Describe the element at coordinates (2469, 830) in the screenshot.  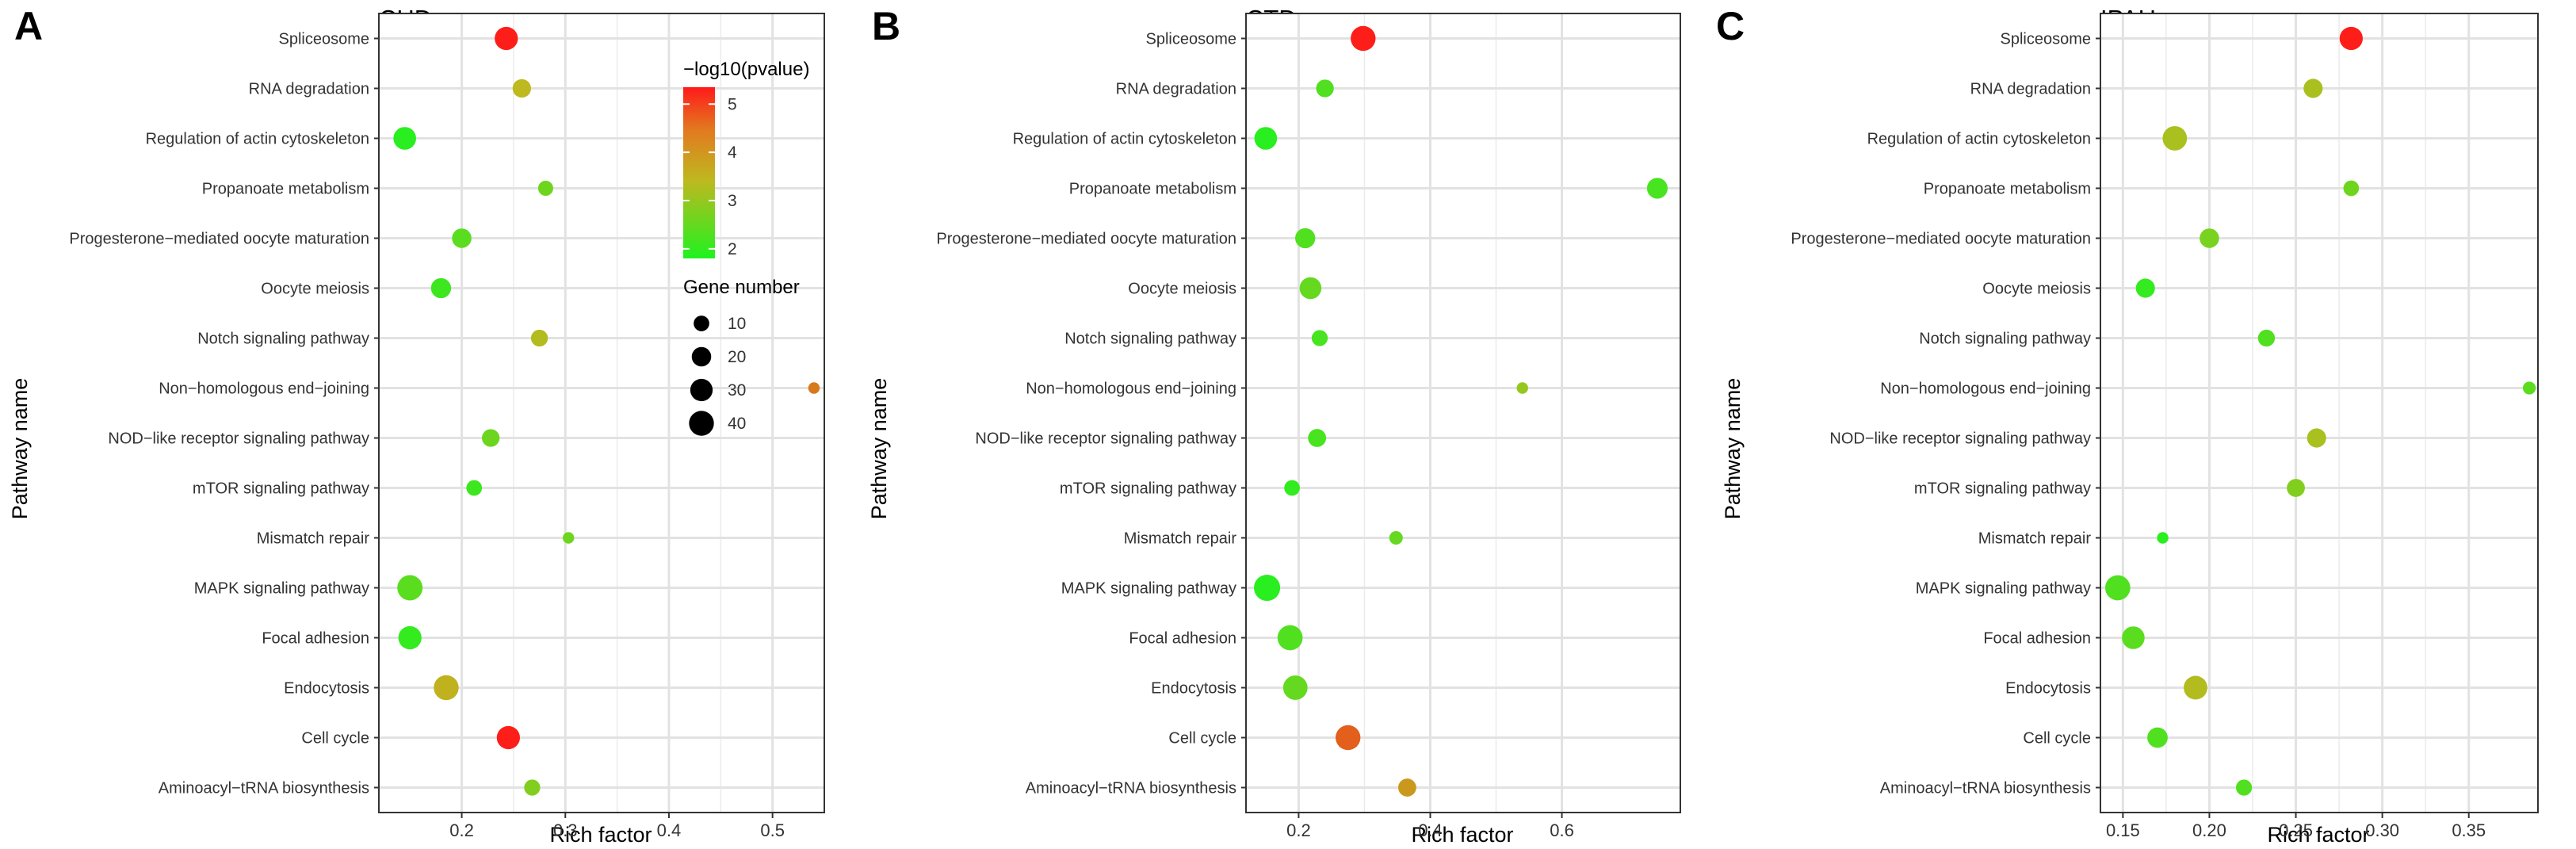
I see `x-tick-label: 0.35` at that location.